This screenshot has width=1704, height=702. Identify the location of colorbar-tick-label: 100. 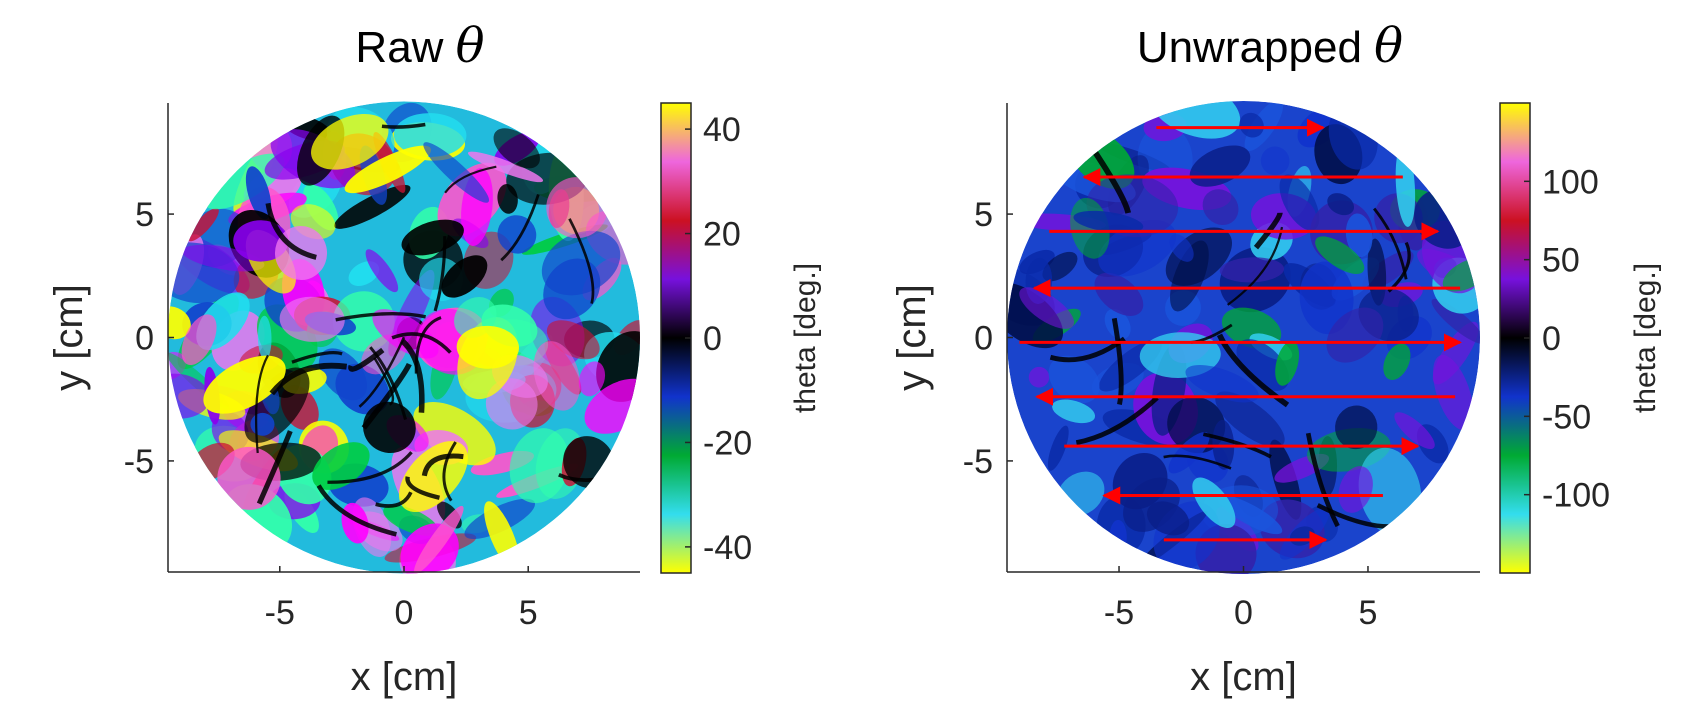
(1570, 182).